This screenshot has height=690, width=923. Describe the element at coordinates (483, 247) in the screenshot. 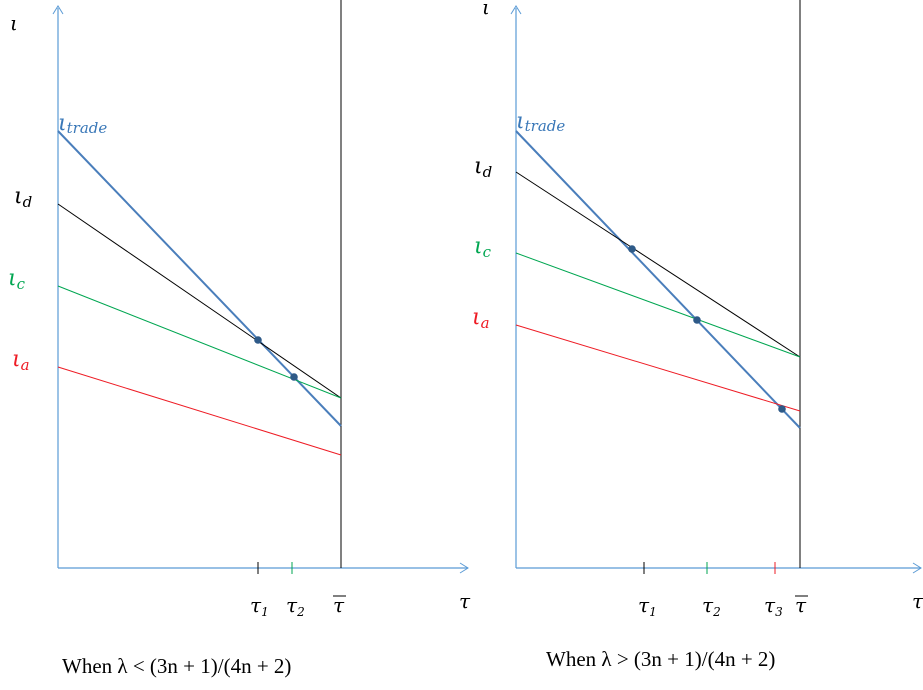

I see `right-label-c: ιc` at that location.